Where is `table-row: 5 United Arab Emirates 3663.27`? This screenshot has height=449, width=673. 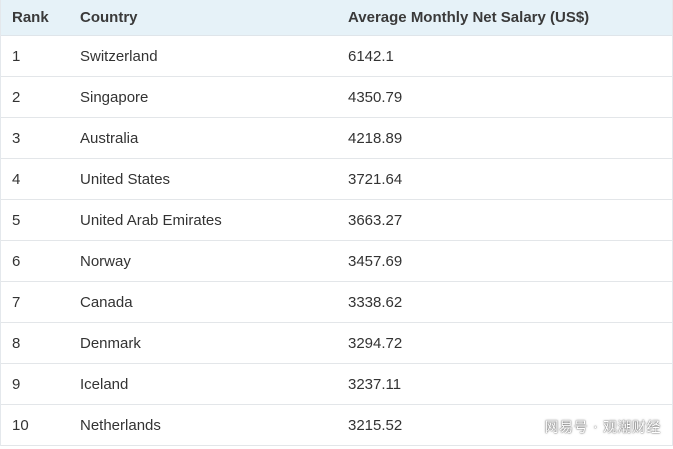
table-row: 5 United Arab Emirates 3663.27 is located at coordinates (336, 220).